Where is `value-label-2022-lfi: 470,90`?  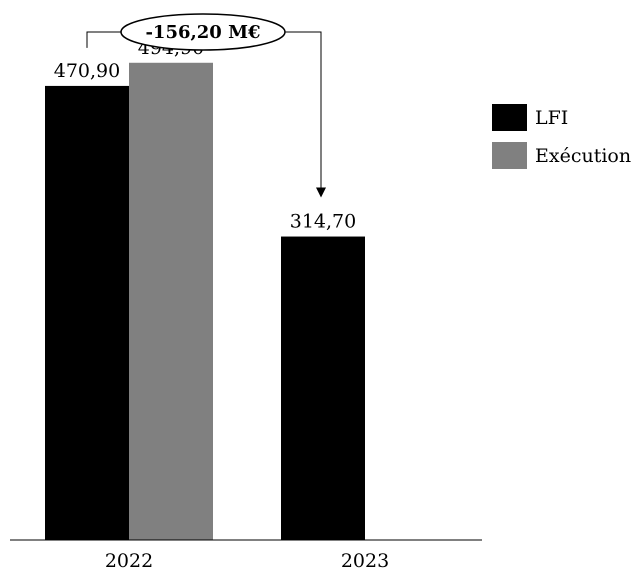 value-label-2022-lfi: 470,90 is located at coordinates (87, 71).